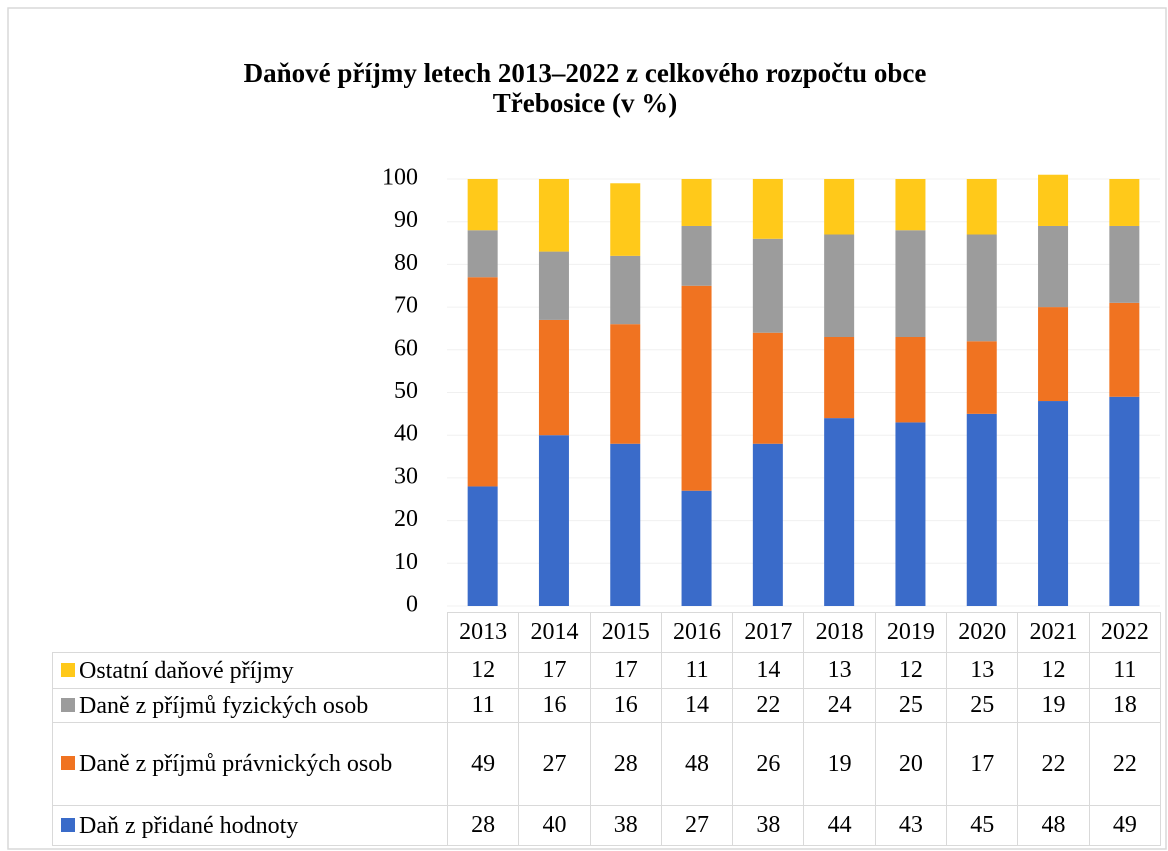  What do you see at coordinates (911, 764) in the screenshot?
I see `table-value: 20` at bounding box center [911, 764].